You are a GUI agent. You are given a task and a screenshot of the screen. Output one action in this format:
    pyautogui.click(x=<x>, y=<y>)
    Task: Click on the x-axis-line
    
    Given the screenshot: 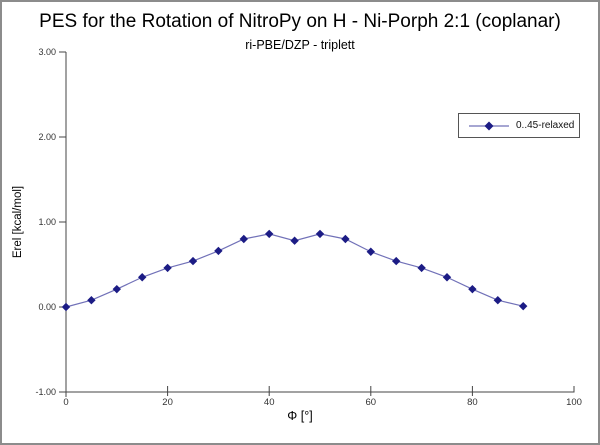 What is the action you would take?
    pyautogui.click(x=320, y=389)
    